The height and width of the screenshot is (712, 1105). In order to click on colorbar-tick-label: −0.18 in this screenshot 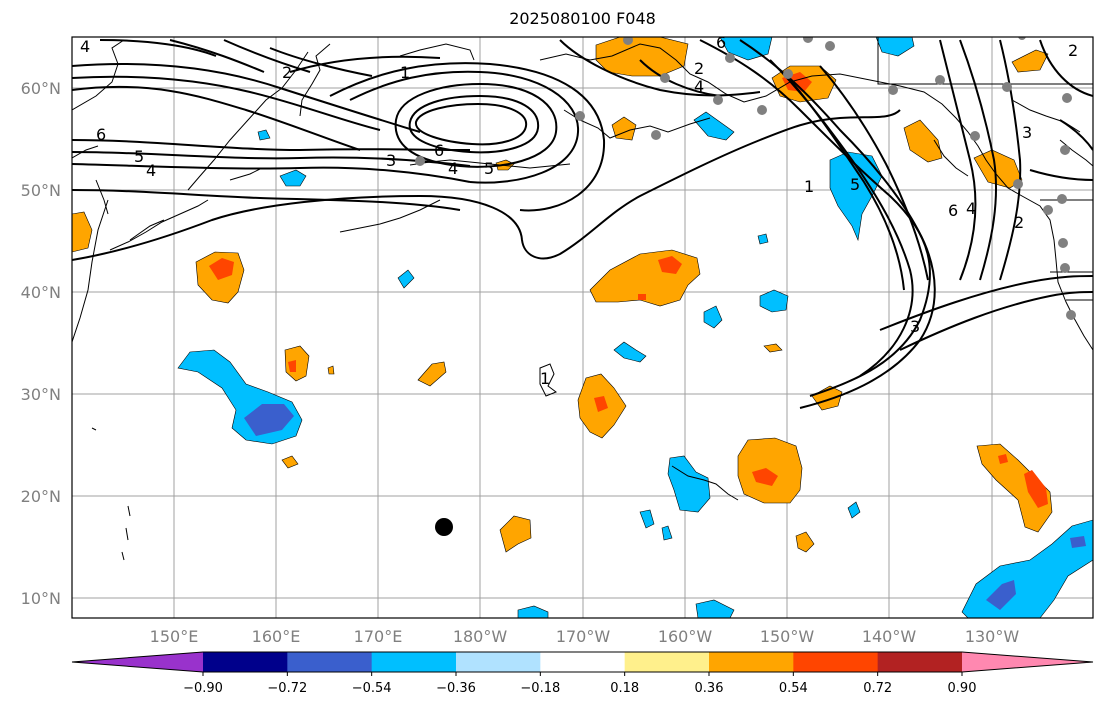, I will do `click(540, 688)`.